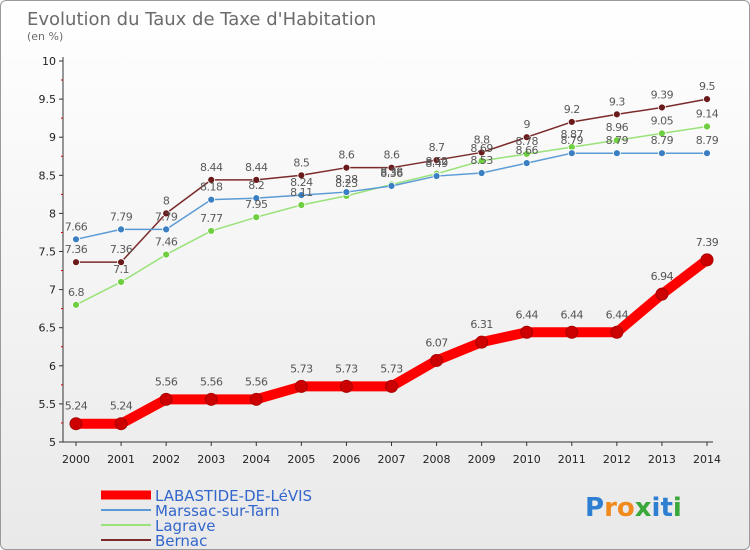  What do you see at coordinates (346, 183) in the screenshot?
I see `data-label: 8.23` at bounding box center [346, 183].